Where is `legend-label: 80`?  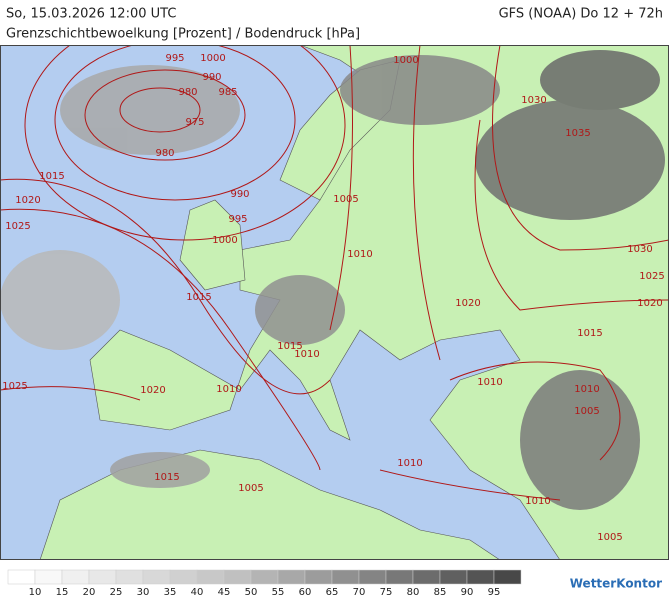
legend-label: 80 is located at coordinates (413, 592).